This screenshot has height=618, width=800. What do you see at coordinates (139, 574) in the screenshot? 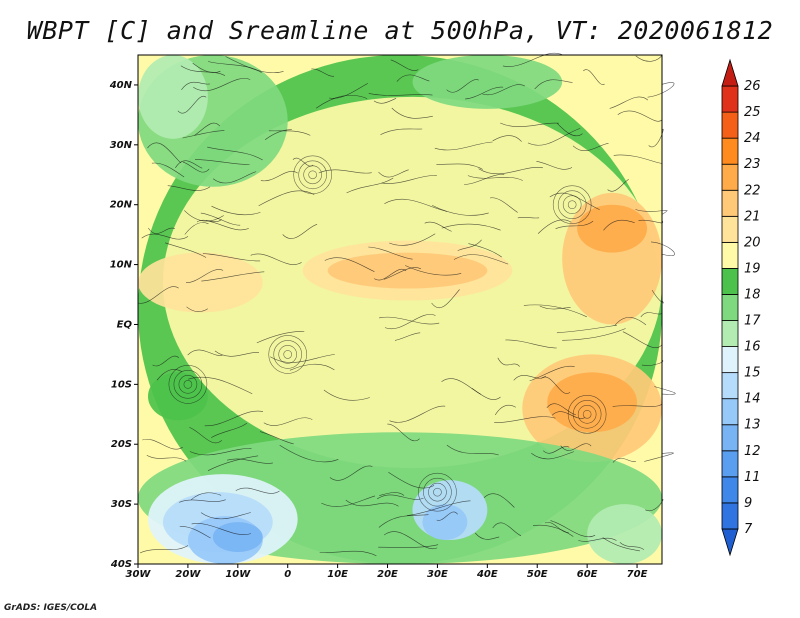
I see `lon-tick-label: 30W` at bounding box center [139, 574].